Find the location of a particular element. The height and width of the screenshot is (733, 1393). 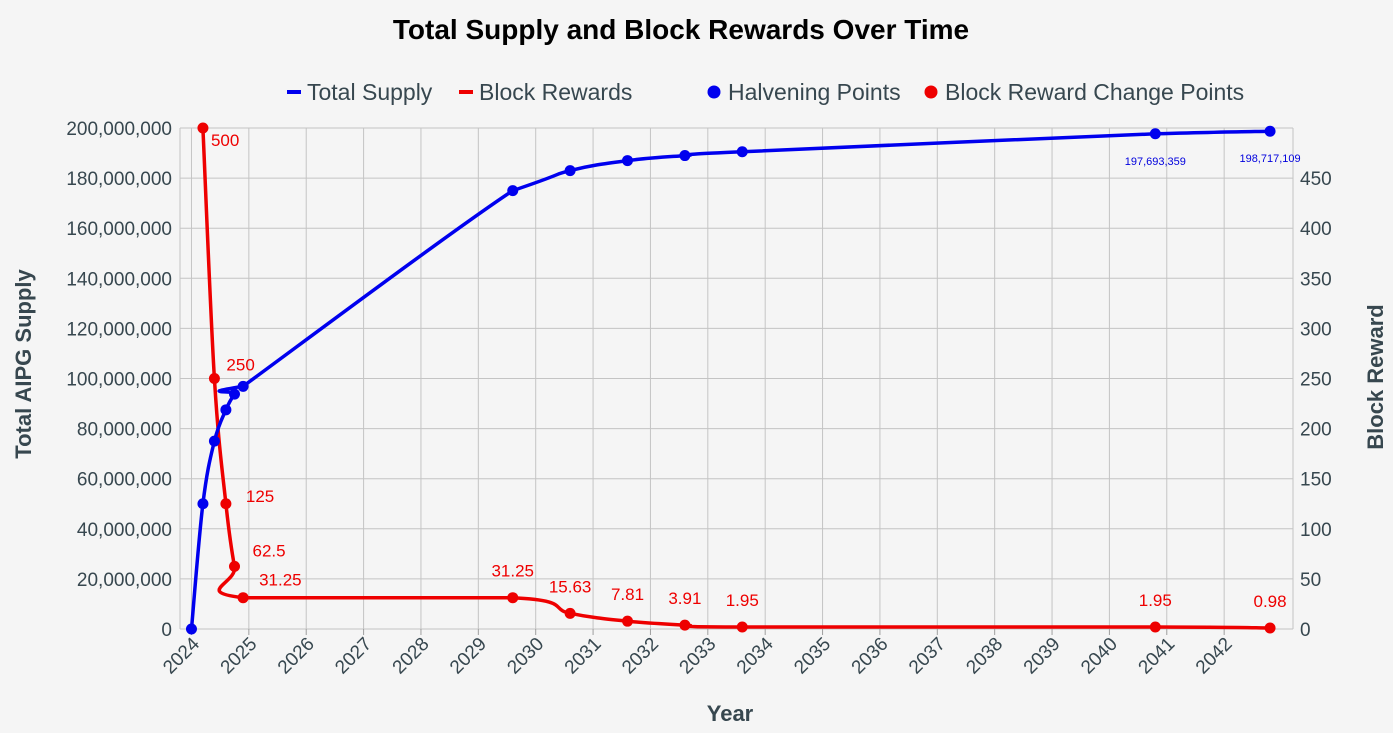

left-y-tick-label: 60,000,000 is located at coordinates (124, 480).